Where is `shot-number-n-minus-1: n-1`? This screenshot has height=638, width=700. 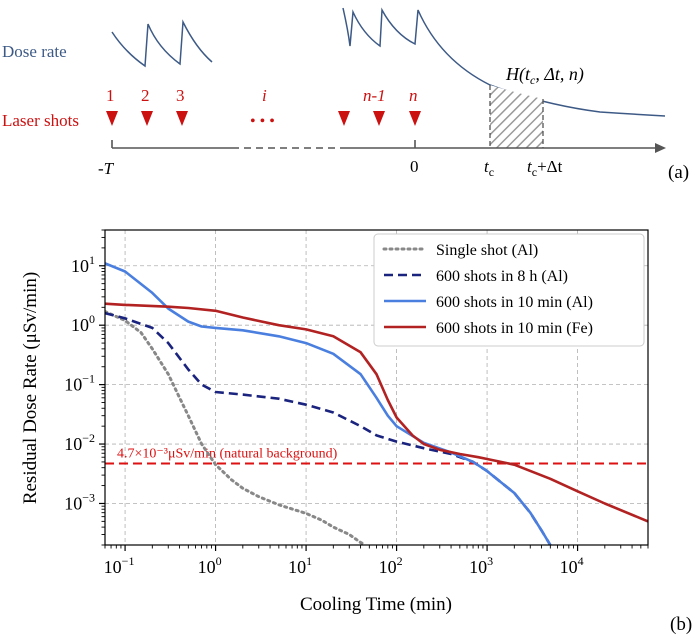
shot-number-n-minus-1: n-1 is located at coordinates (374, 95).